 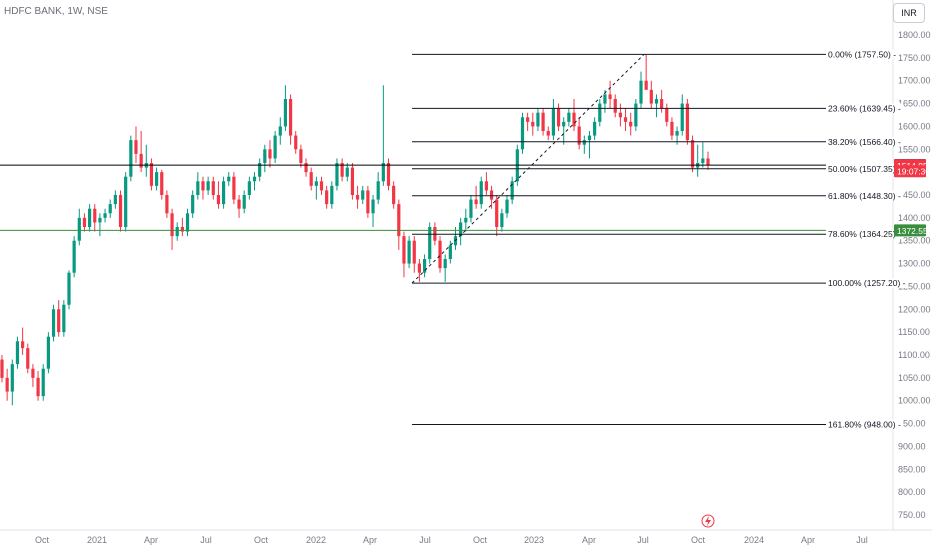 I want to click on y-tick-label: 1300.00, so click(x=914, y=264).